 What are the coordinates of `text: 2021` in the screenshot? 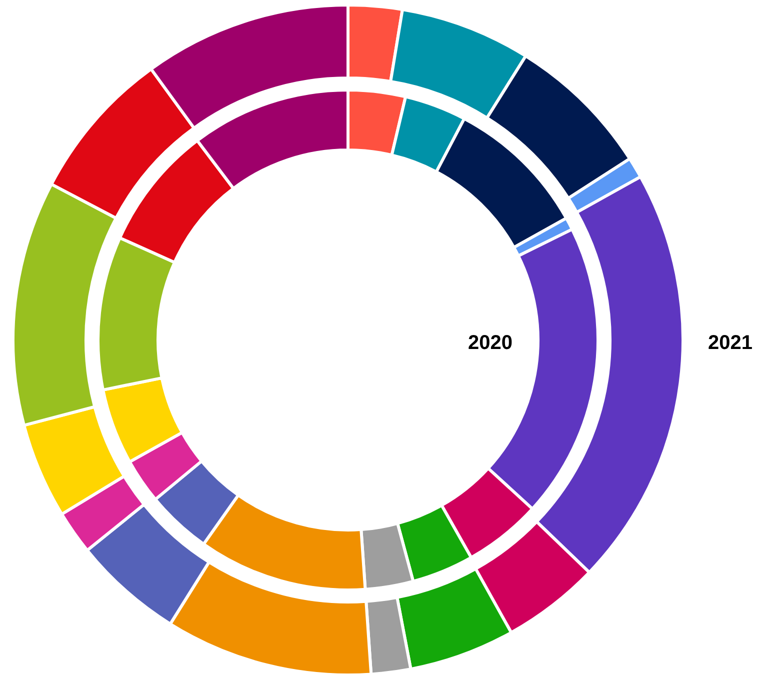 It's located at (730, 343).